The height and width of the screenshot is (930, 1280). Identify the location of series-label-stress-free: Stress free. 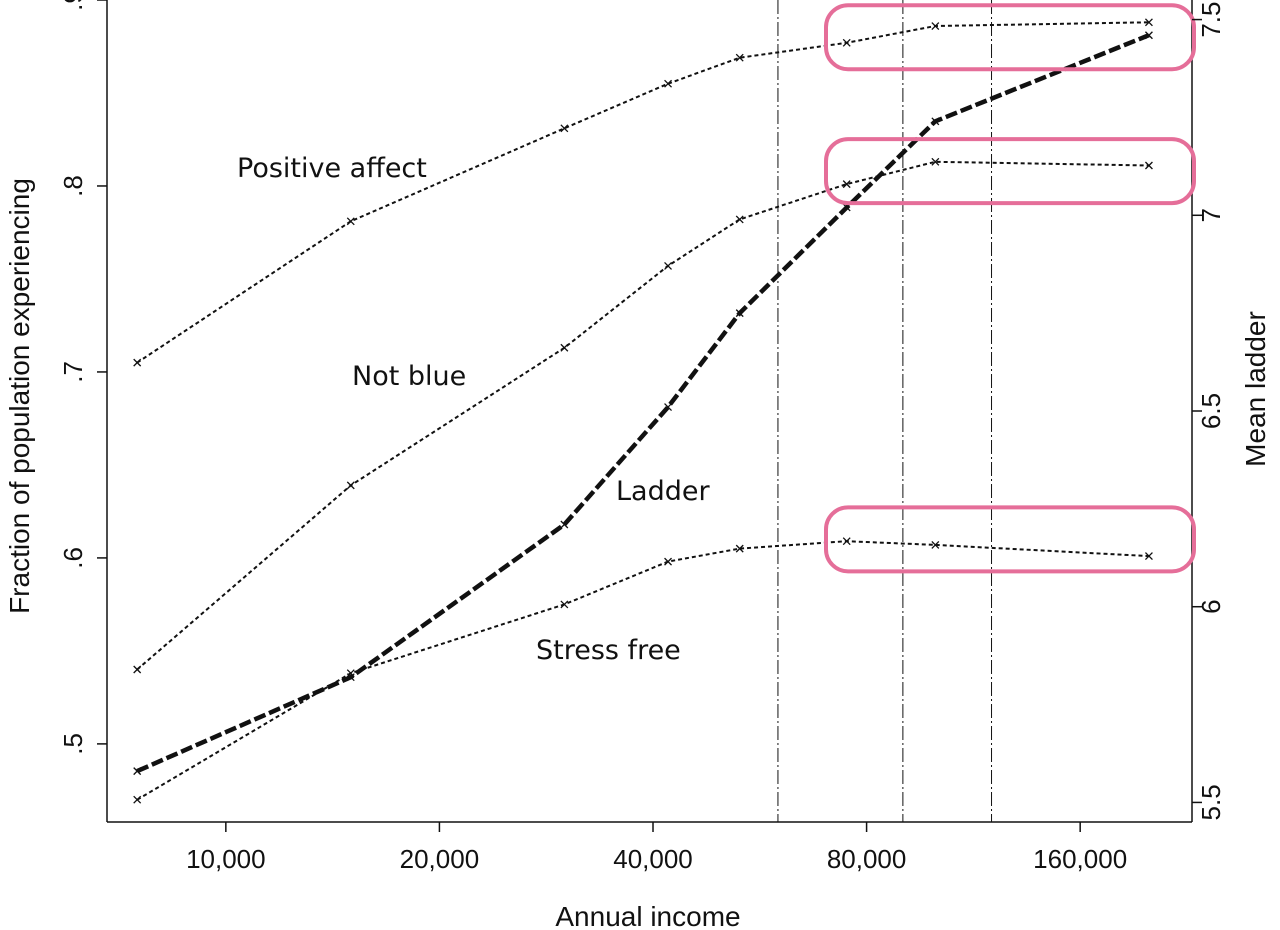
(608, 650).